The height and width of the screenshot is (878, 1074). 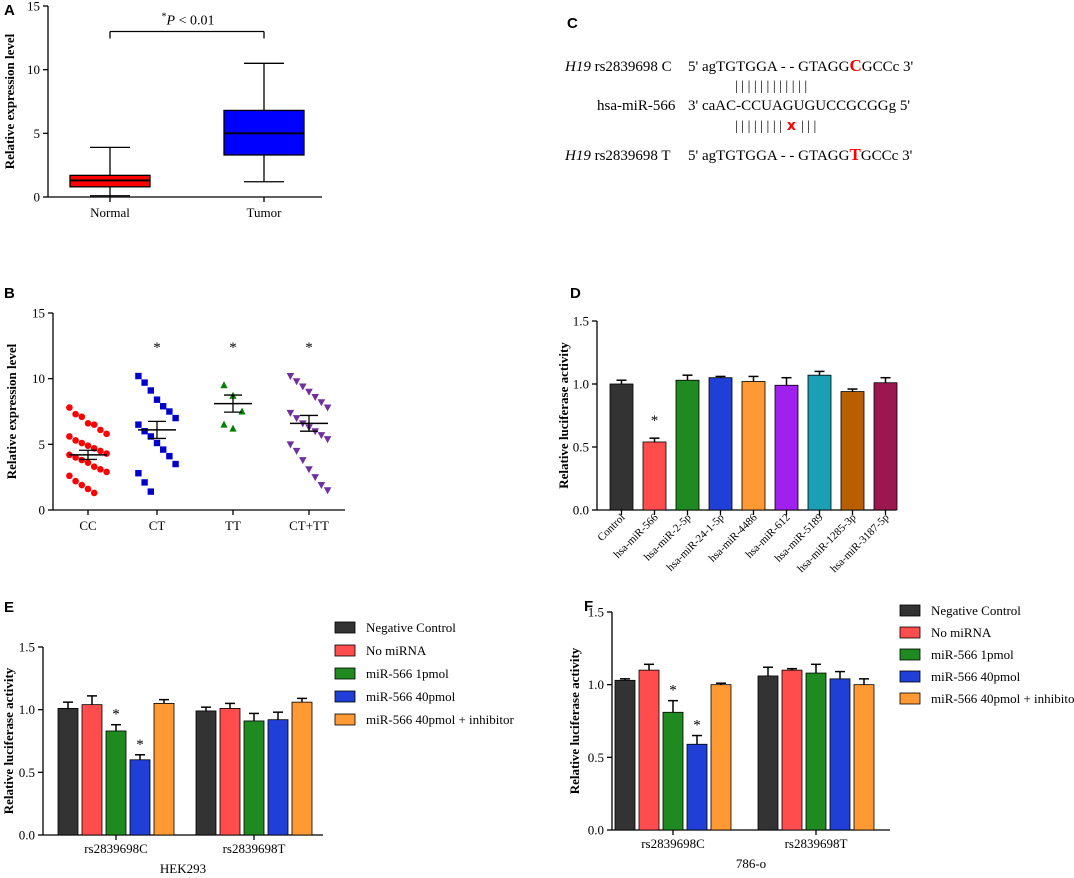 I want to click on A-x-tick-label: Normal, so click(x=110, y=212).